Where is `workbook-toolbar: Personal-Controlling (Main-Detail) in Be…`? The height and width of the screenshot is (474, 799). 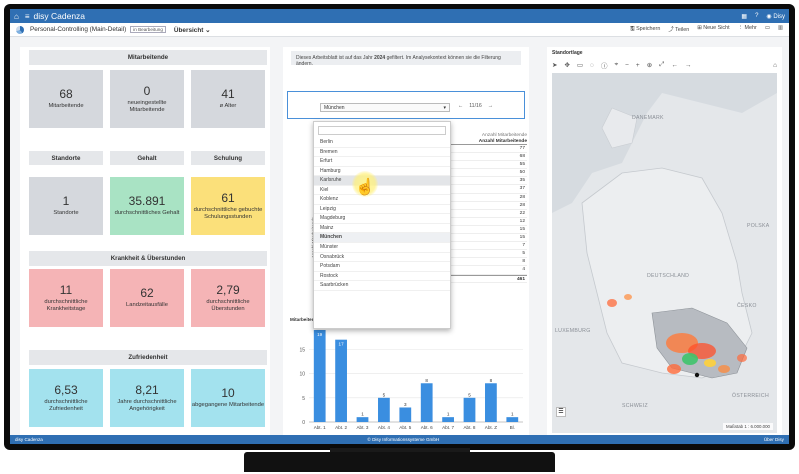
workbook-toolbar: Personal-Controlling (Main-Detail) in Be… is located at coordinates (399, 30).